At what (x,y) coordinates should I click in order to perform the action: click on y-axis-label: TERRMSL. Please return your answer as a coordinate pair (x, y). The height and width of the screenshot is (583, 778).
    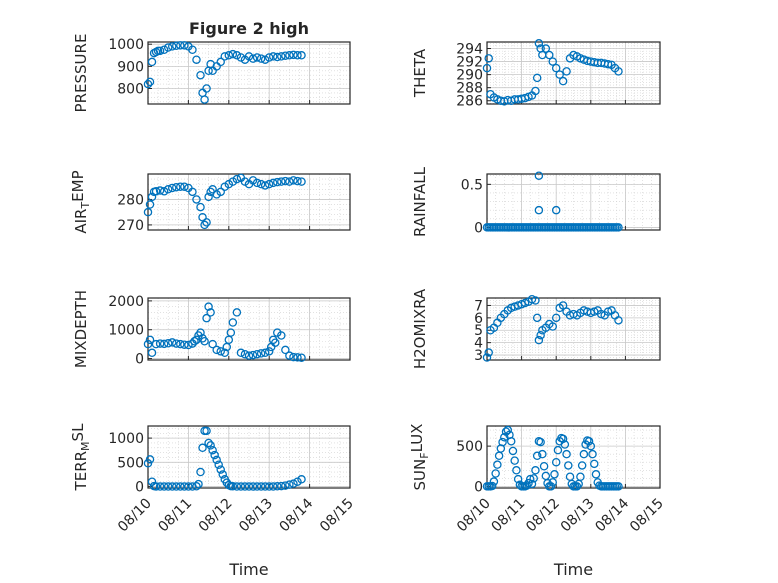
    Looking at the image, I should click on (80, 457).